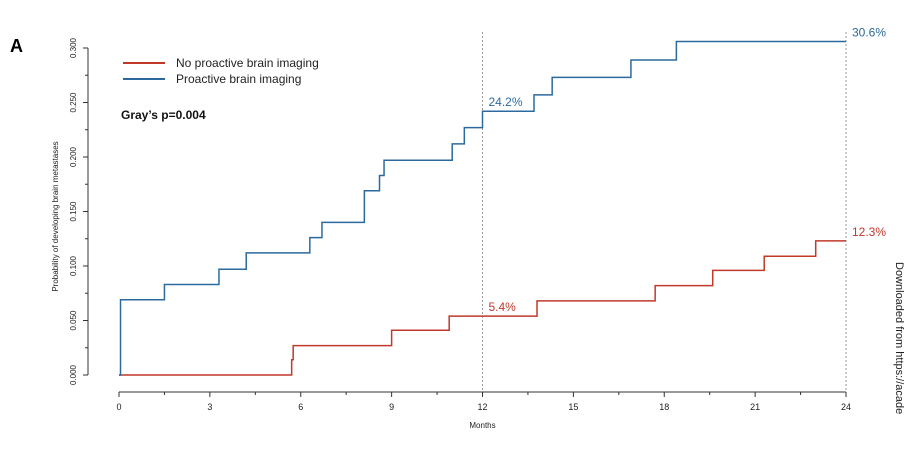  I want to click on y-tick-label: 0.050, so click(73, 320).